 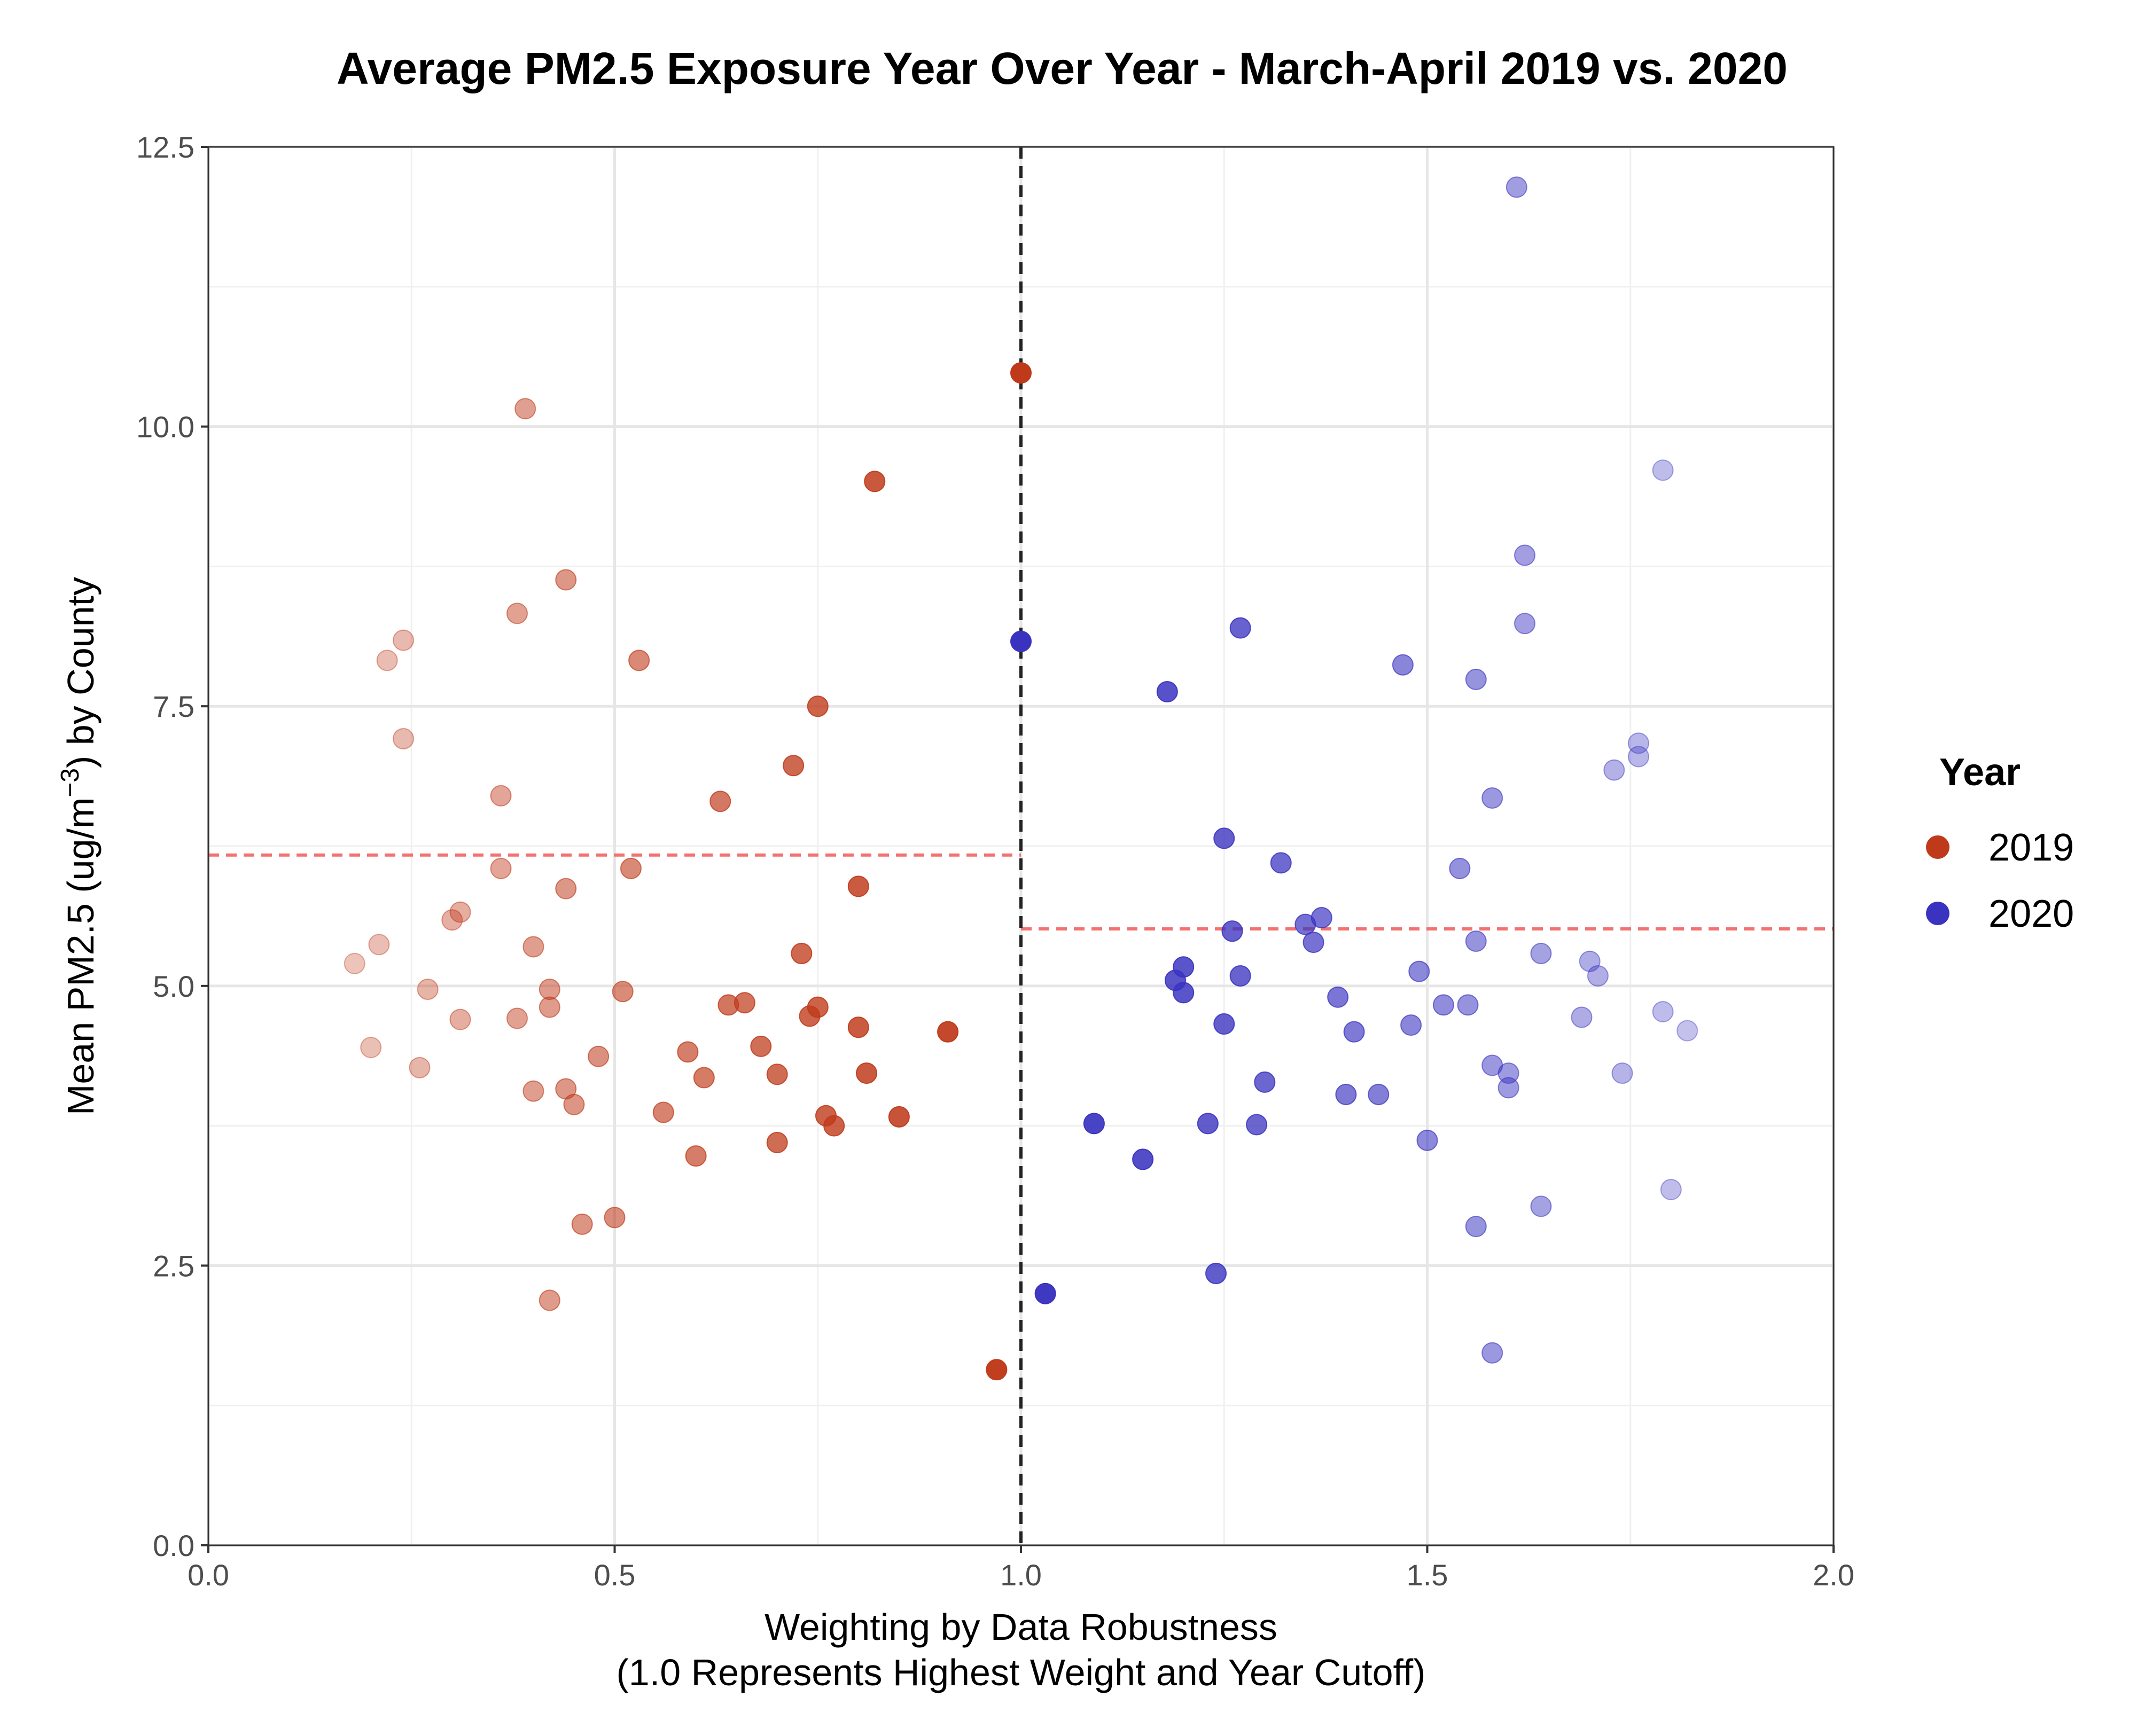 I want to click on y-tick-label: 10.0, so click(x=165, y=427).